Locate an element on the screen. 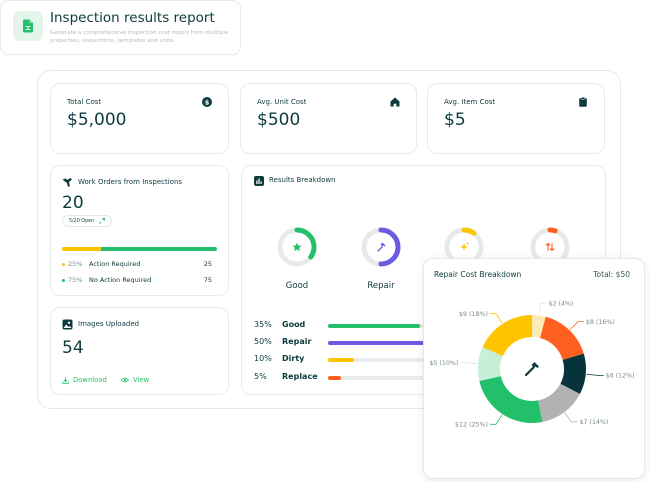 This screenshot has width=650, height=482. swap-icon is located at coordinates (550, 247).